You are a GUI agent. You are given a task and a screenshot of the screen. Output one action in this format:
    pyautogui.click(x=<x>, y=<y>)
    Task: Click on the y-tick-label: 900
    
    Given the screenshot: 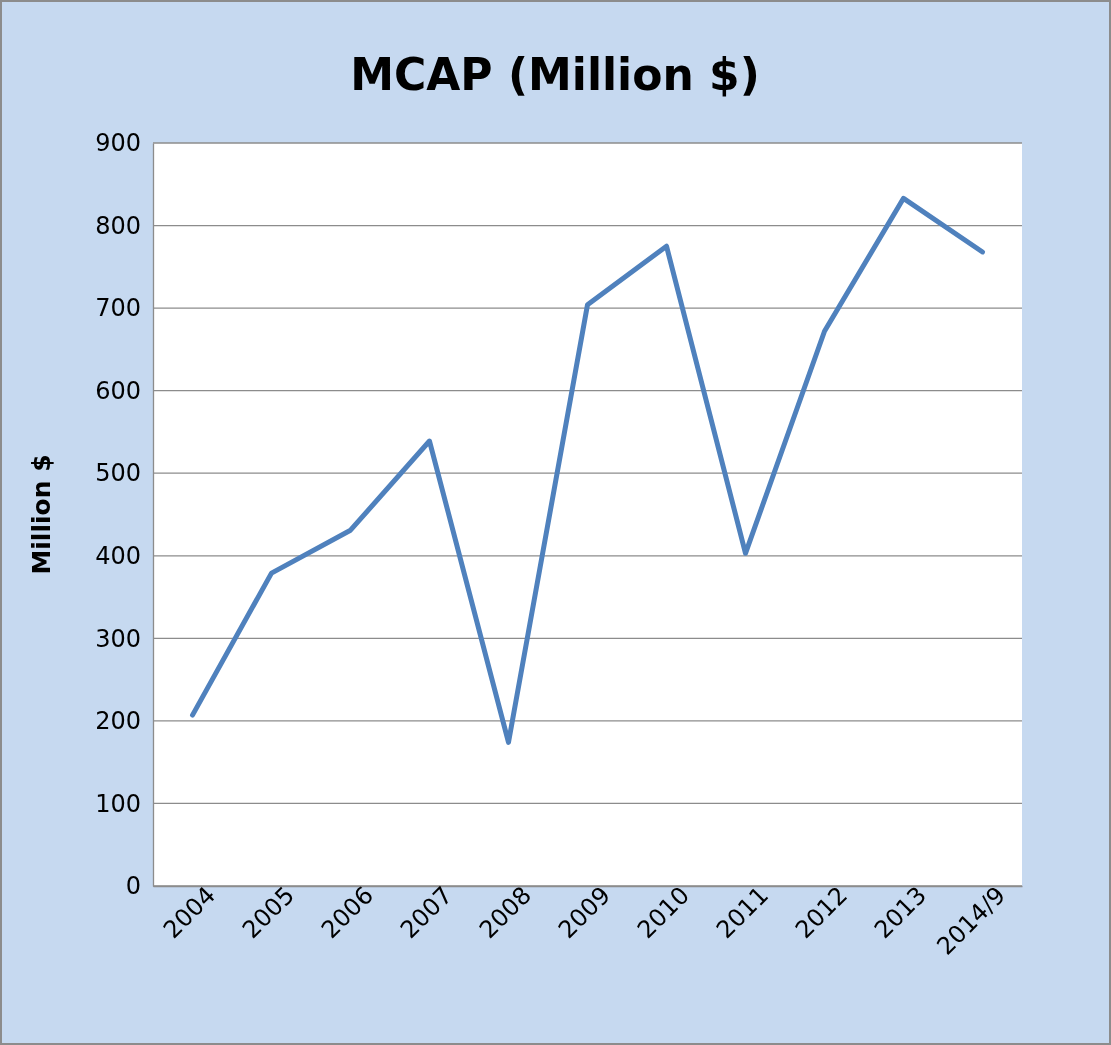 What is the action you would take?
    pyautogui.click(x=118, y=143)
    